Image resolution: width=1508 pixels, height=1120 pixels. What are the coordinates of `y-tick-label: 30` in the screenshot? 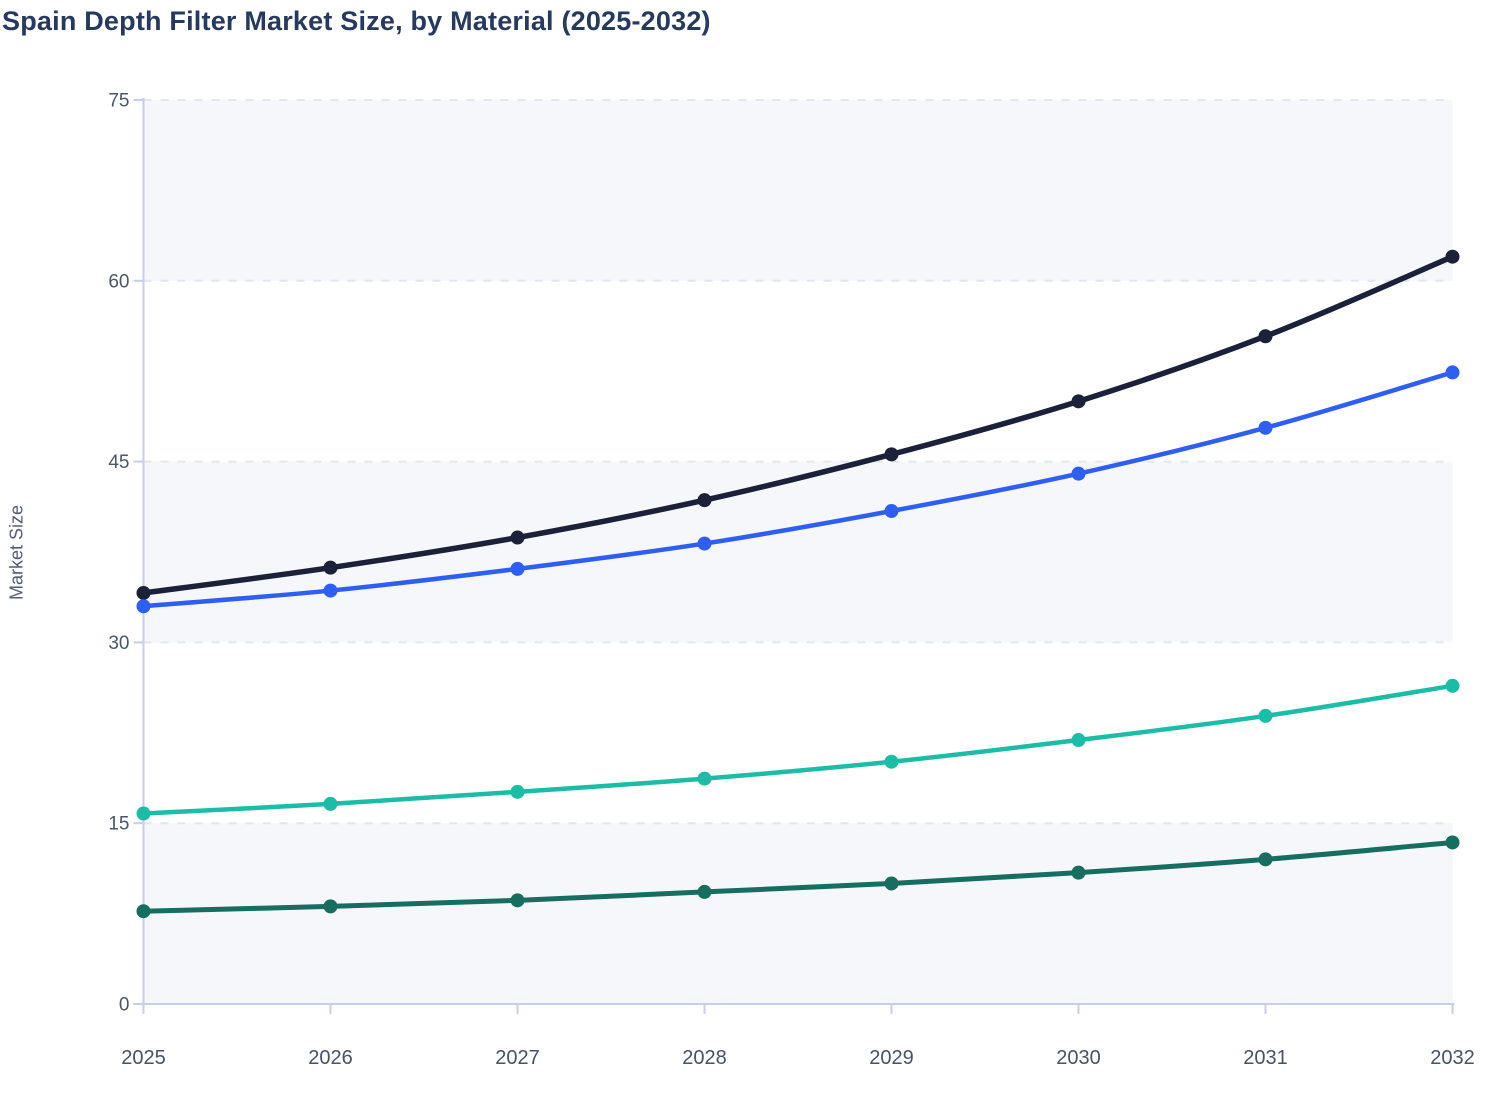 It's located at (118, 643).